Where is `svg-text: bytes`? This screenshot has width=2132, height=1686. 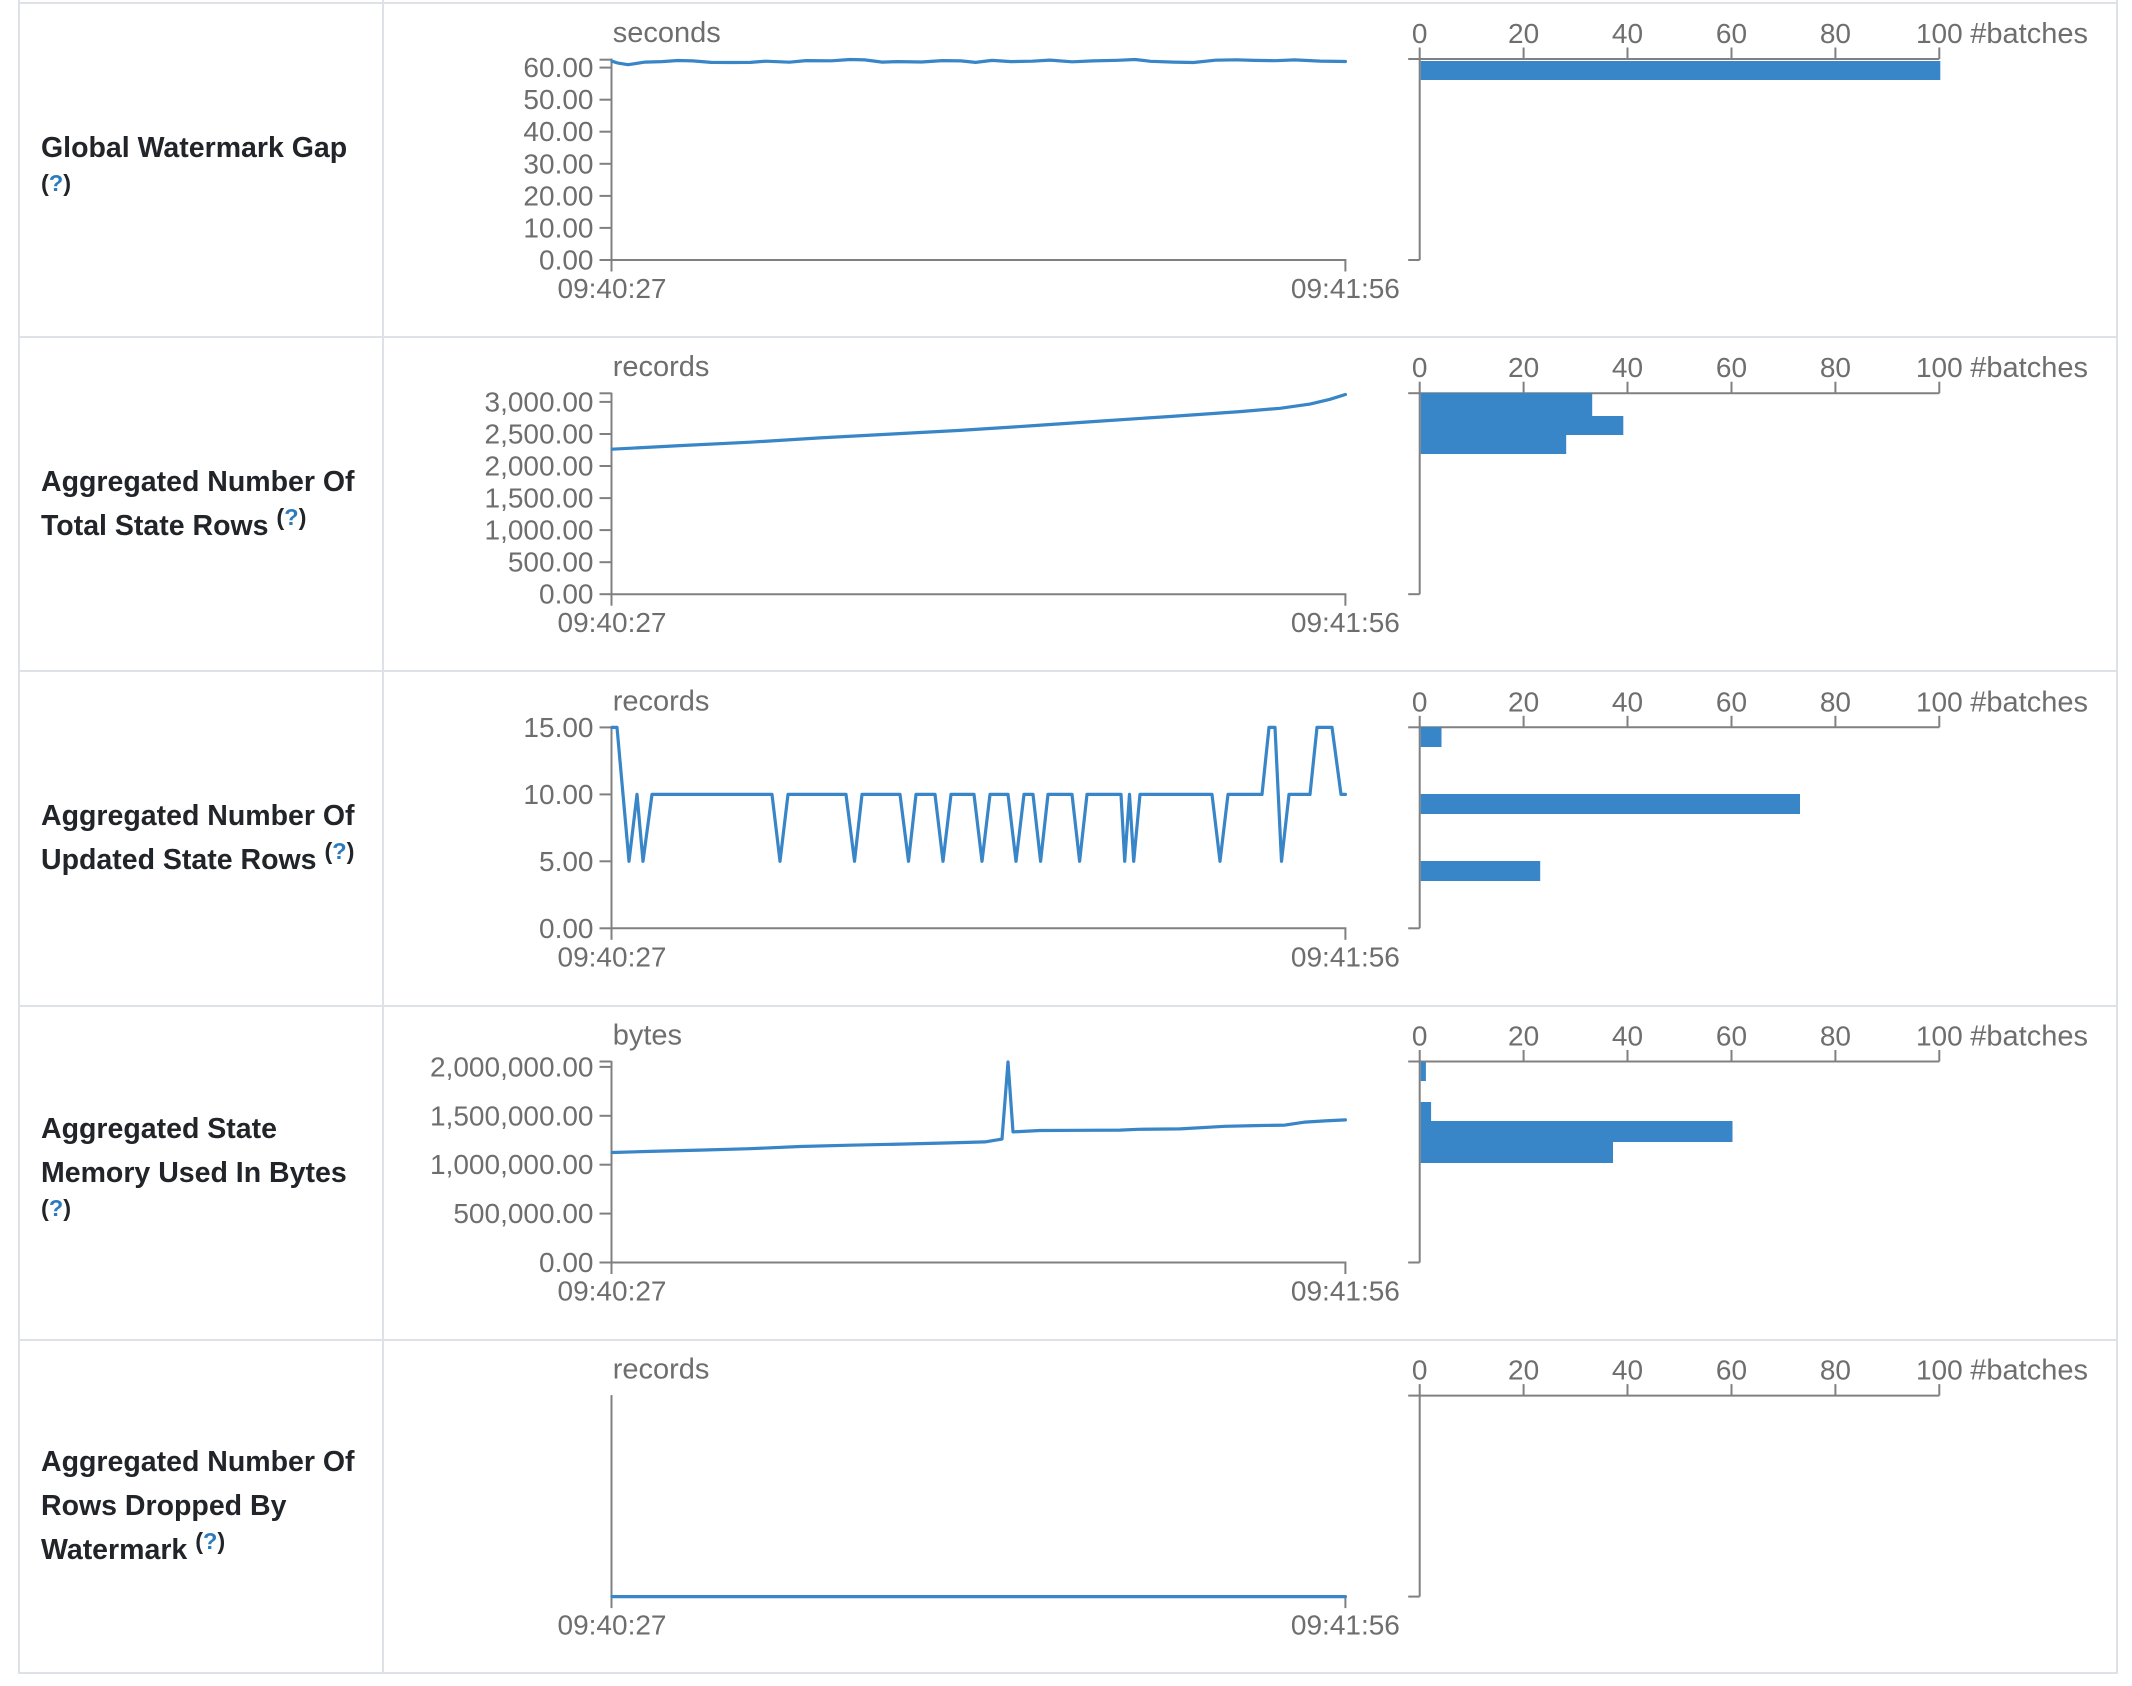 svg-text: bytes is located at coordinates (647, 1036).